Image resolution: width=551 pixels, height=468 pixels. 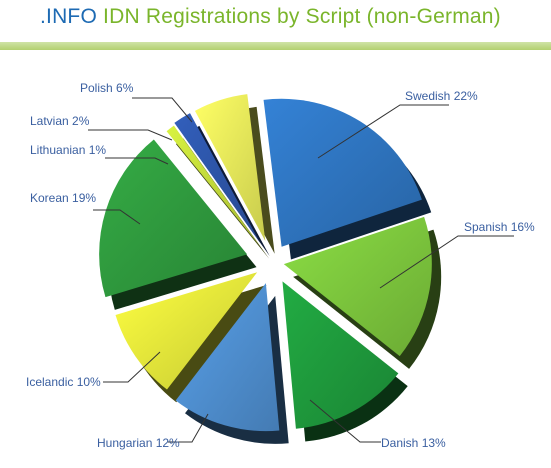 I want to click on slice-label-hungarian: Hungarian 12%, so click(x=138, y=443).